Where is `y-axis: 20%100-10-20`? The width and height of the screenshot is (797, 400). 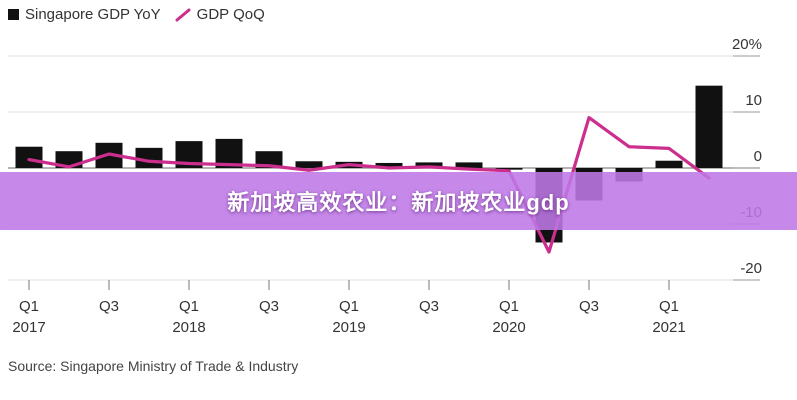
y-axis: 20%100-10-20 is located at coordinates (747, 158).